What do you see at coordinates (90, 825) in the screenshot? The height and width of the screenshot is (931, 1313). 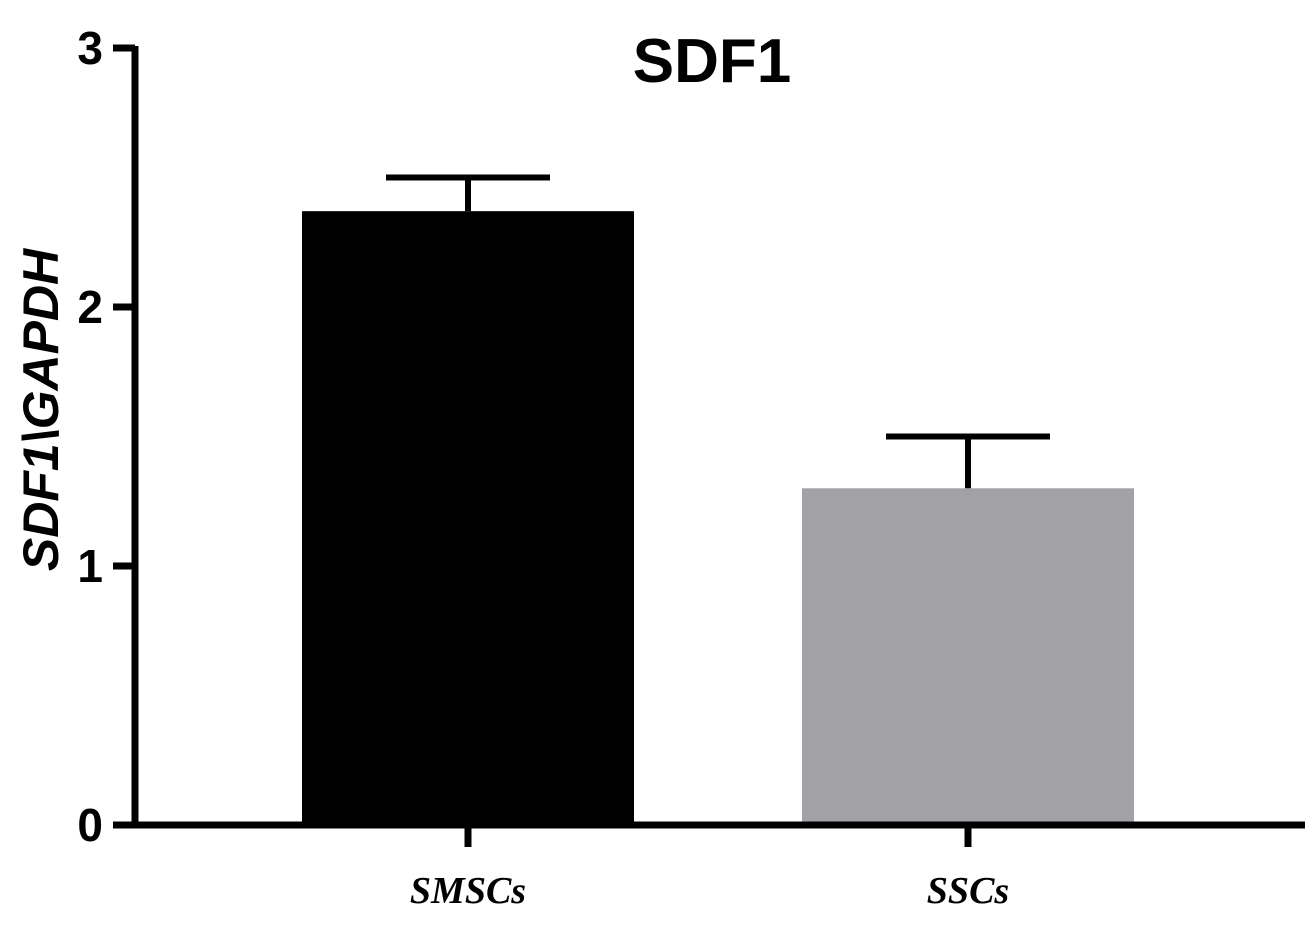 I see `y-tick-label: 0` at bounding box center [90, 825].